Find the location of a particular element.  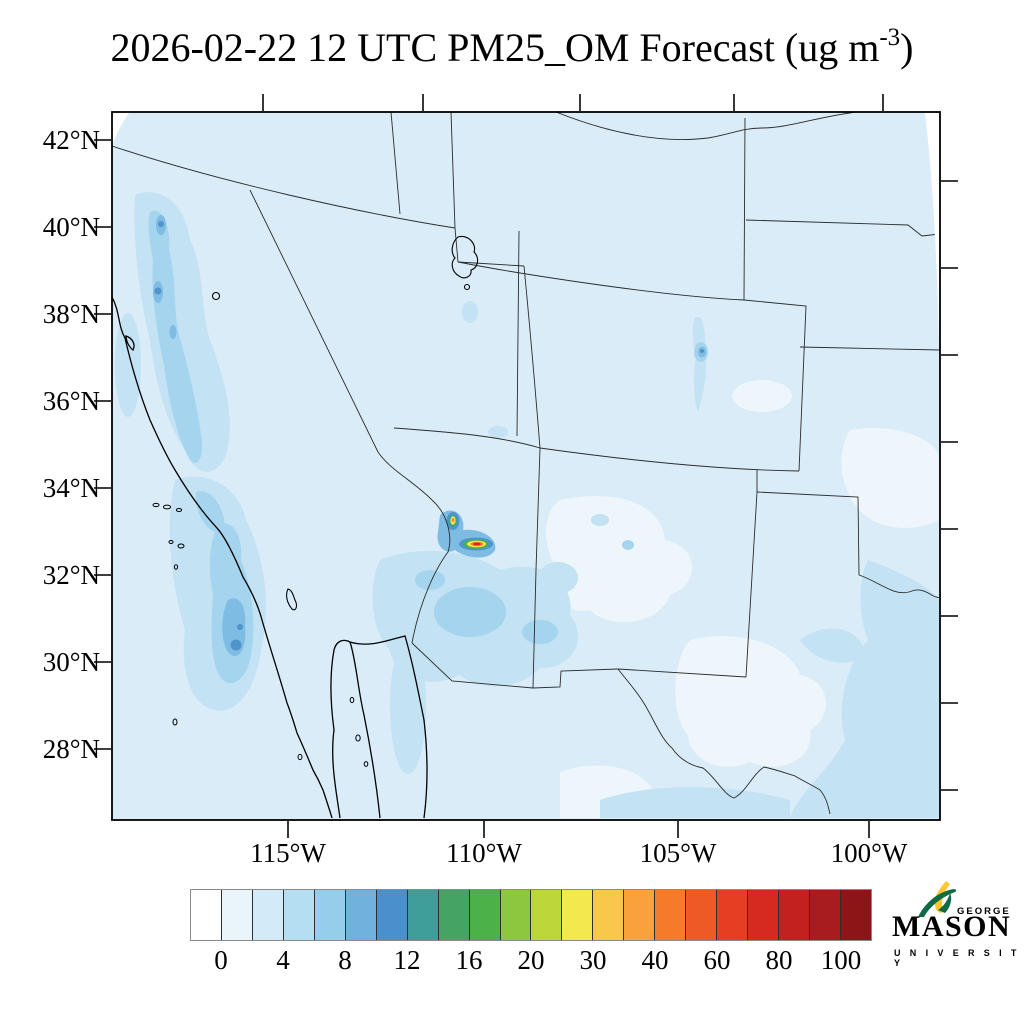

lon-label-110w: 110°W is located at coordinates (484, 853).